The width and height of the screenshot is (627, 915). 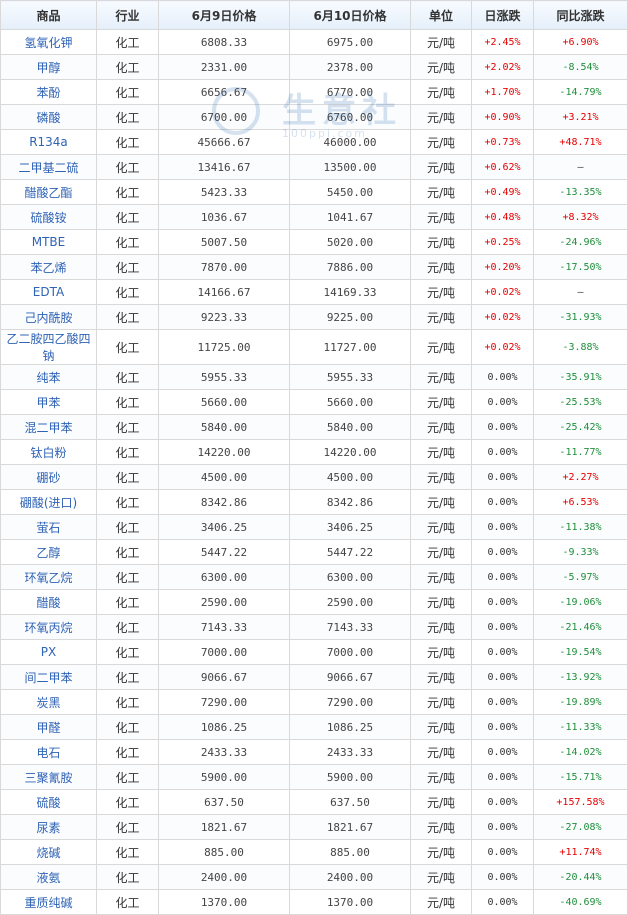 I want to click on cell-commodity: 电石, so click(x=49, y=752).